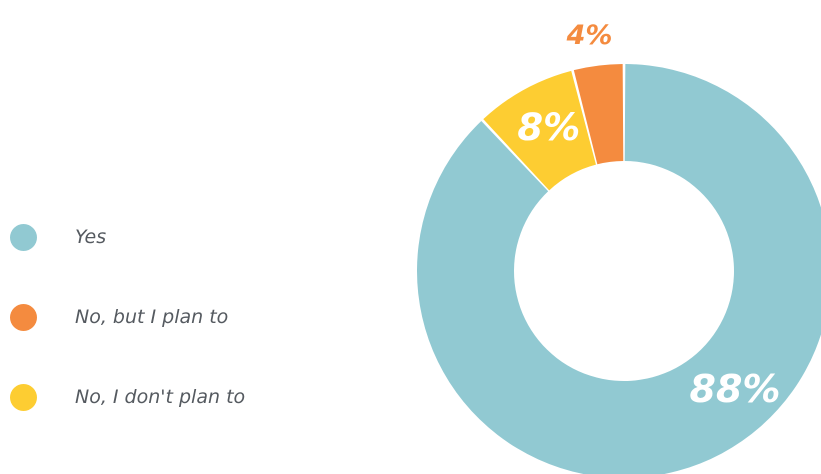 The height and width of the screenshot is (474, 821). What do you see at coordinates (23, 237) in the screenshot?
I see `legend-swatch-yes` at bounding box center [23, 237].